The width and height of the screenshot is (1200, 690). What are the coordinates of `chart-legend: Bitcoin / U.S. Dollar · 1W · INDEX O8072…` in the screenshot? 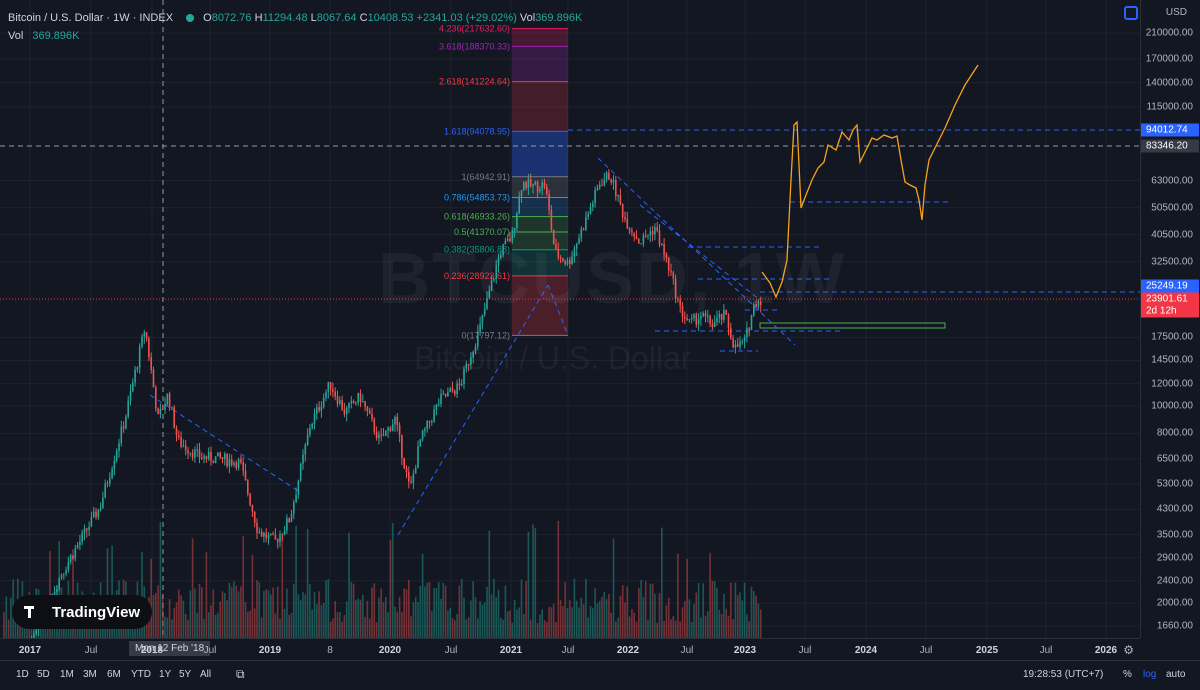 It's located at (295, 27).